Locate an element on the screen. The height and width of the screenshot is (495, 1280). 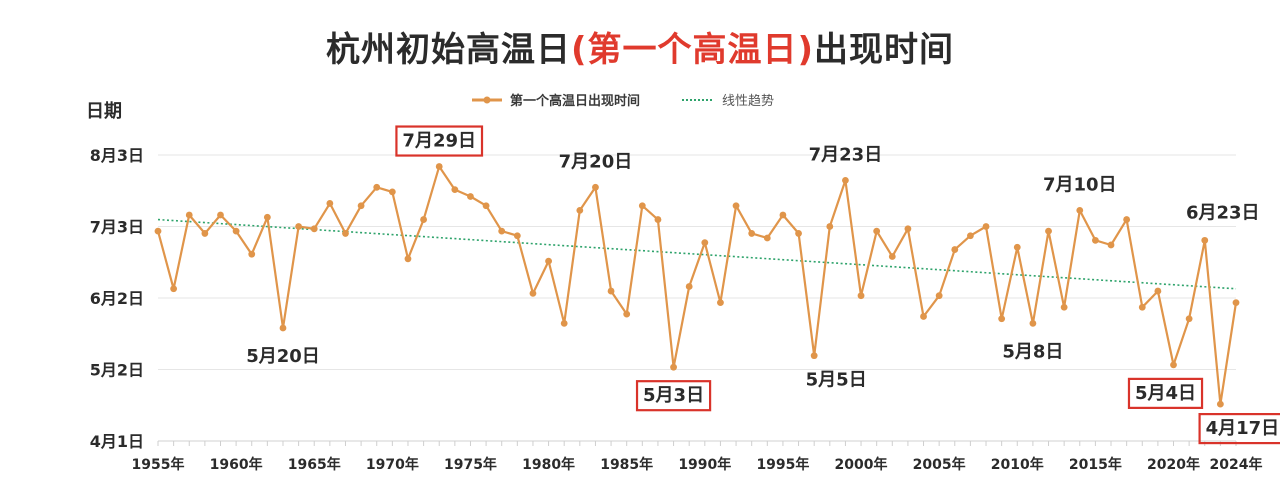
y-tick-label: 7月3日 is located at coordinates (117, 227).